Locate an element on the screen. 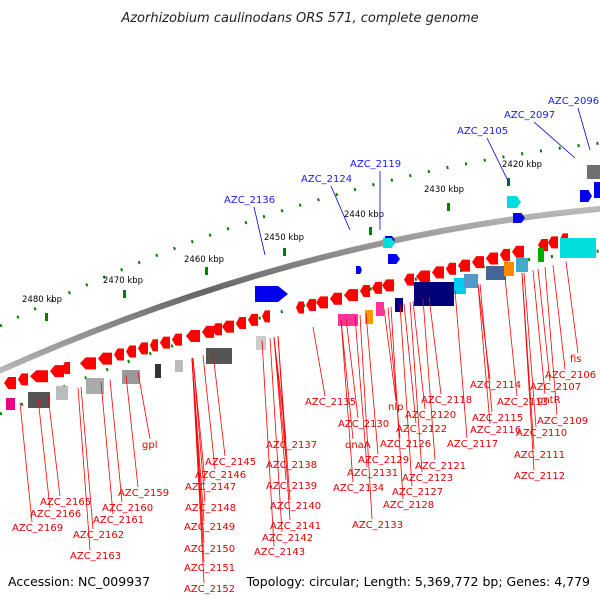 This screenshot has height=600, width=600. gene-label-fis: fis is located at coordinates (576, 359).